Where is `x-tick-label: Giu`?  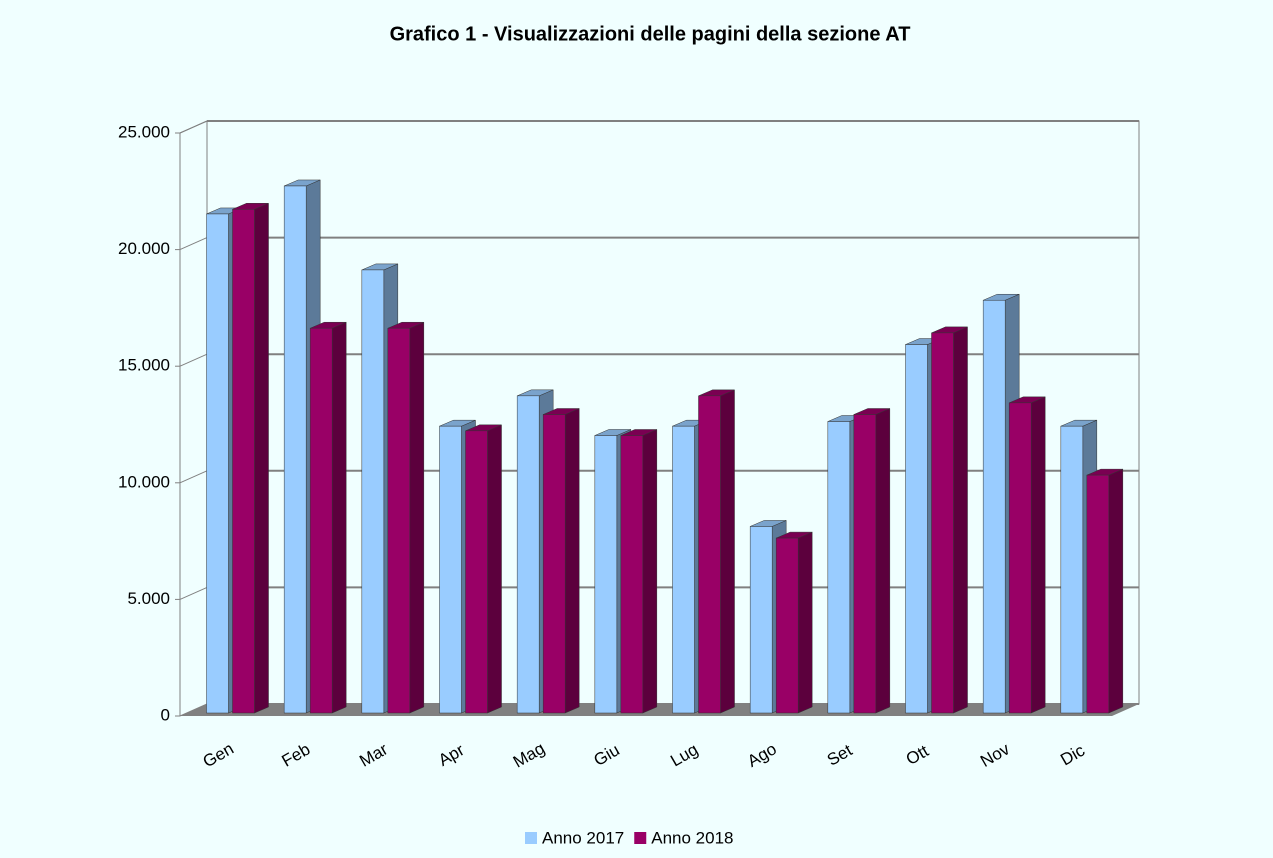 x-tick-label: Giu is located at coordinates (606, 755).